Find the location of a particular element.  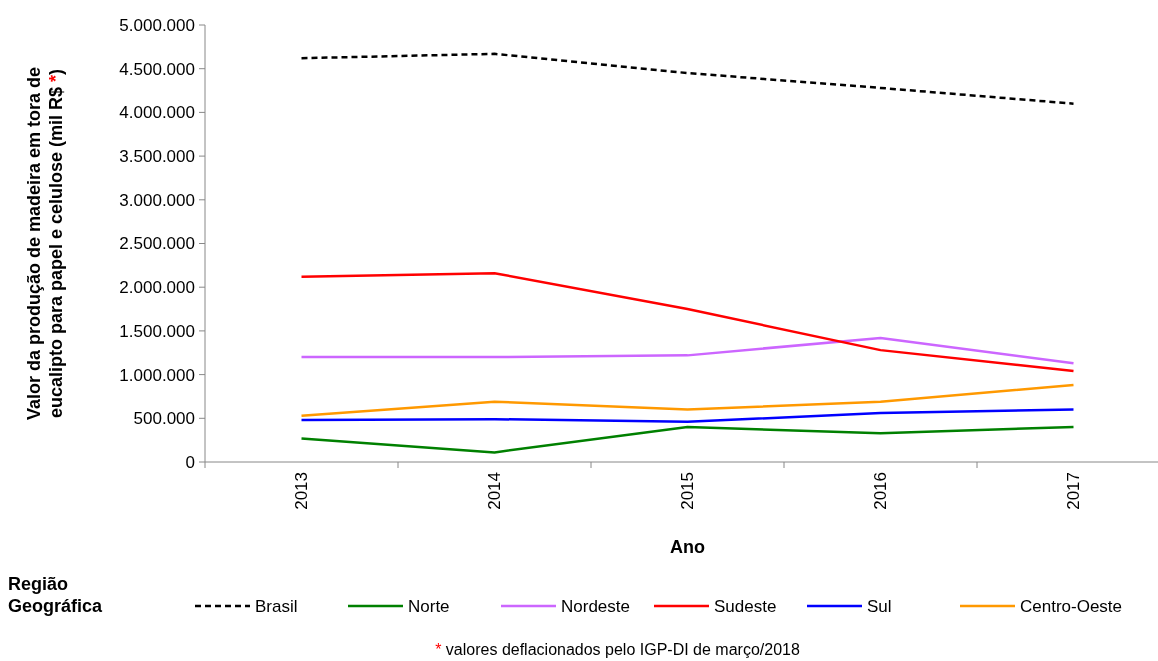

x-tick-label: 2013 is located at coordinates (302, 491).